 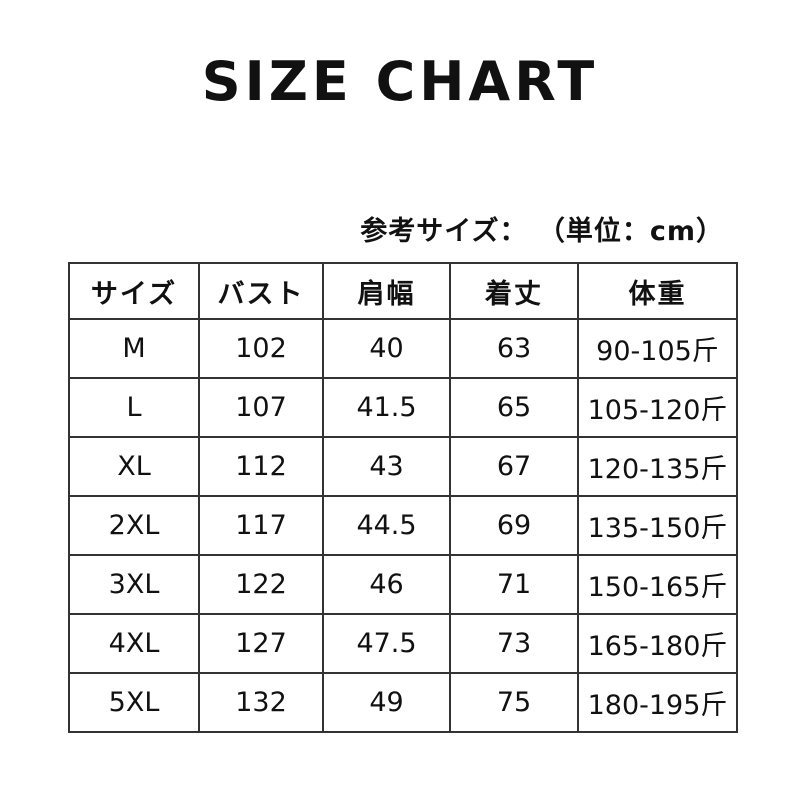 I want to click on cell-weight: 90-105斤, so click(x=657, y=348).